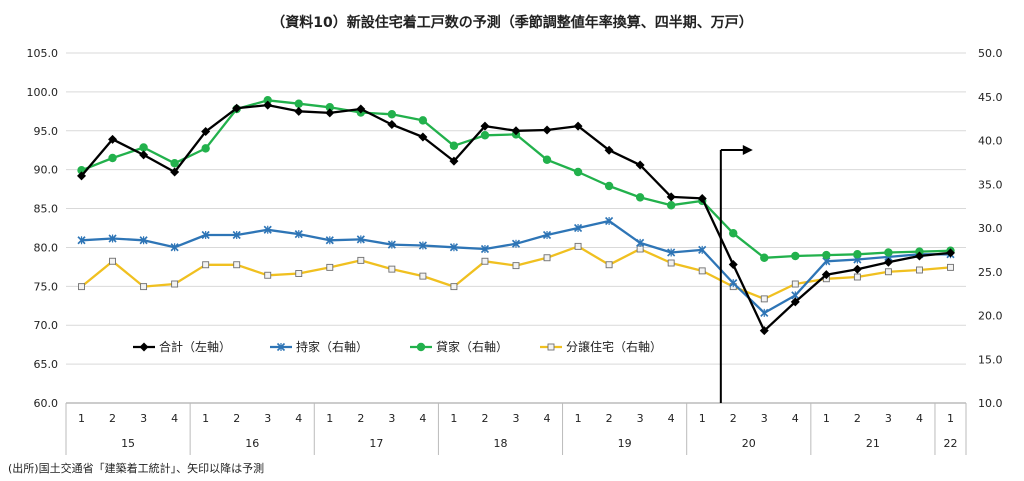 The image size is (1024, 481). I want to click on y-tick-right: 15.0, so click(990, 359).